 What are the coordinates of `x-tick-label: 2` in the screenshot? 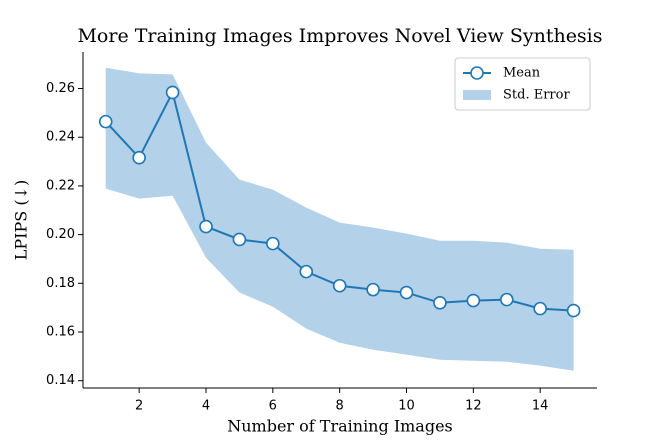 It's located at (139, 406).